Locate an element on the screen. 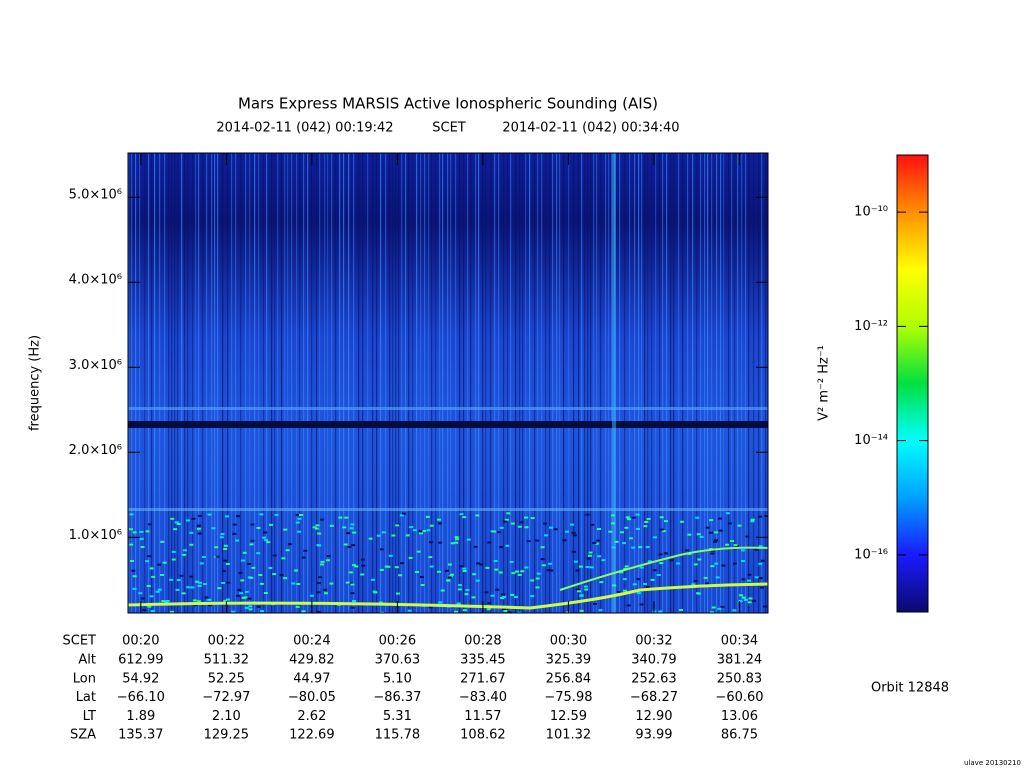 The height and width of the screenshot is (768, 1024). ephemeris-label: Lon is located at coordinates (84, 678).